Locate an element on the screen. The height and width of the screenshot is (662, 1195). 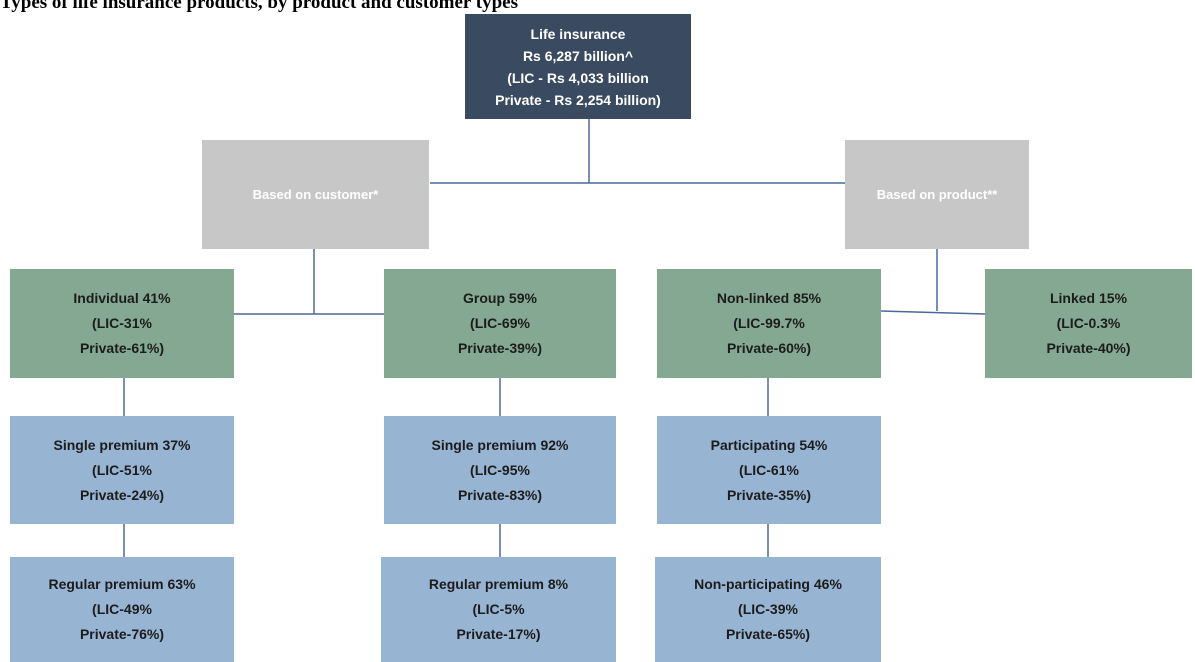
node-nonparticipating-lic: (LIC-39% is located at coordinates (768, 609).